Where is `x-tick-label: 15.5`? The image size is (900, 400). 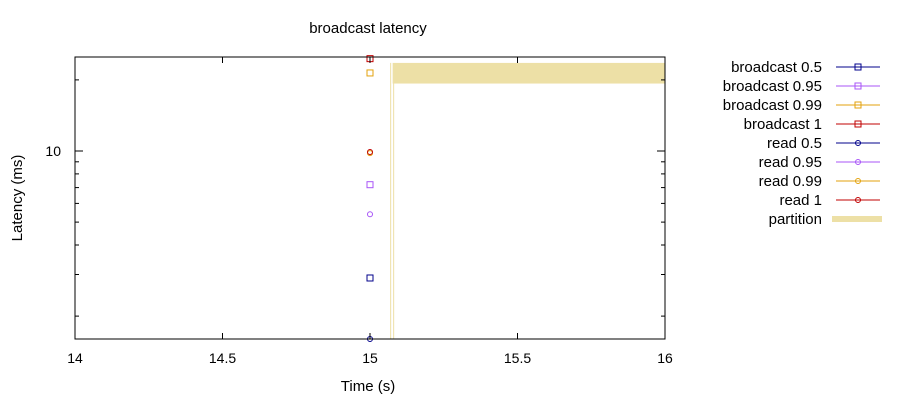
x-tick-label: 15.5 is located at coordinates (517, 358).